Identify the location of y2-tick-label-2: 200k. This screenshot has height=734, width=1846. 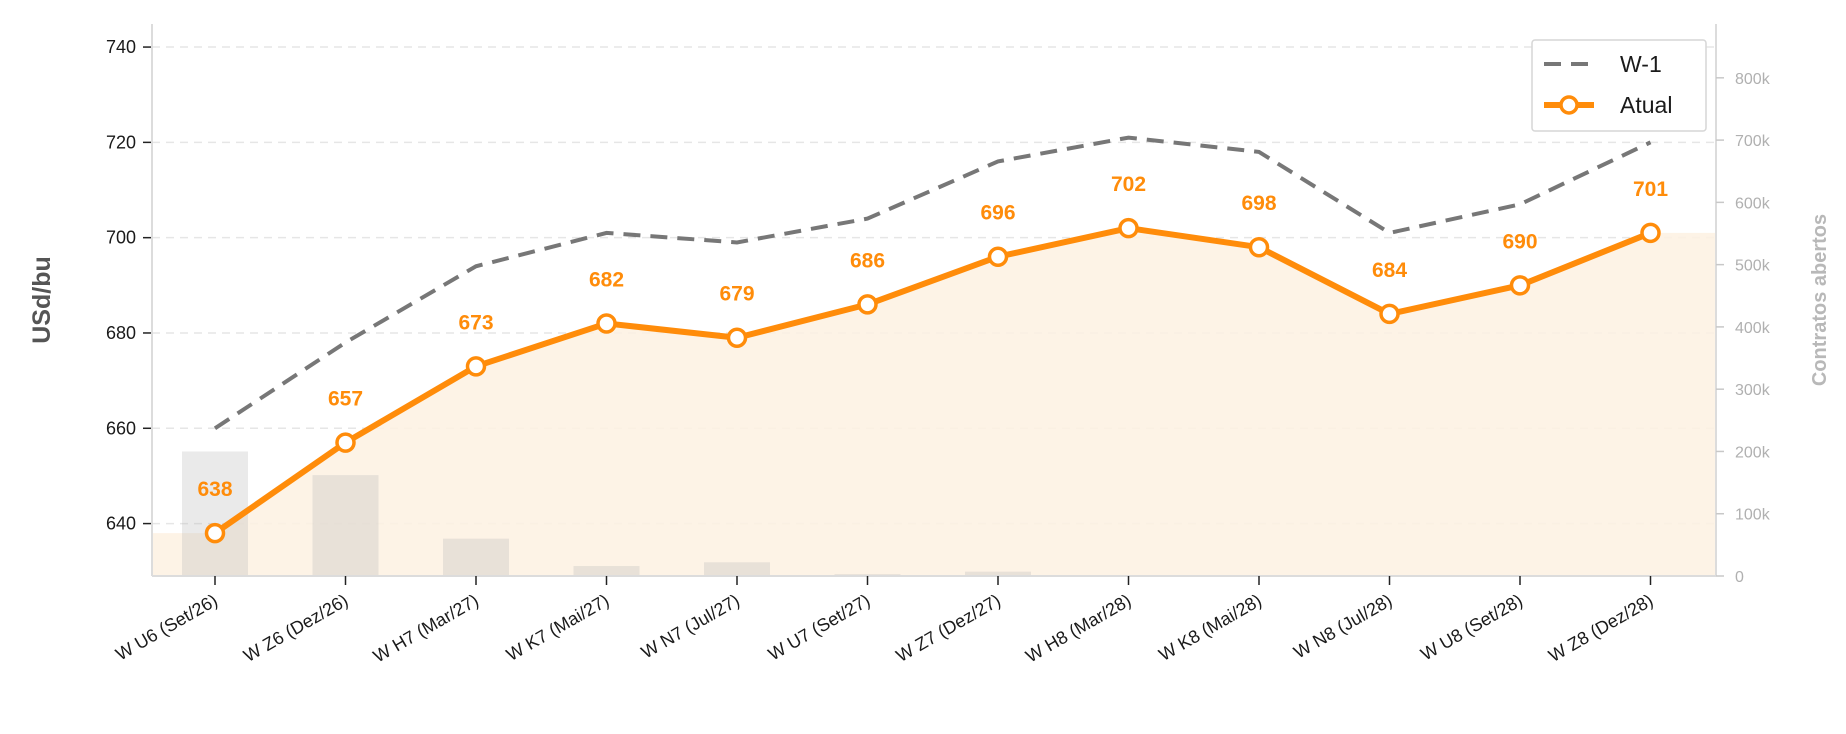
(1753, 452).